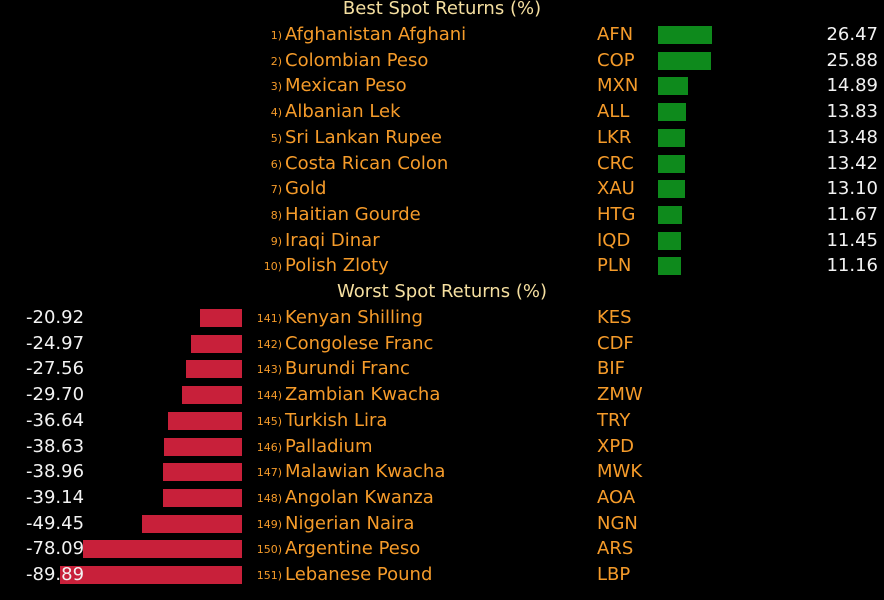  I want to click on best-row: 6) Costa Rican Colon CRC 13.42, so click(442, 164).